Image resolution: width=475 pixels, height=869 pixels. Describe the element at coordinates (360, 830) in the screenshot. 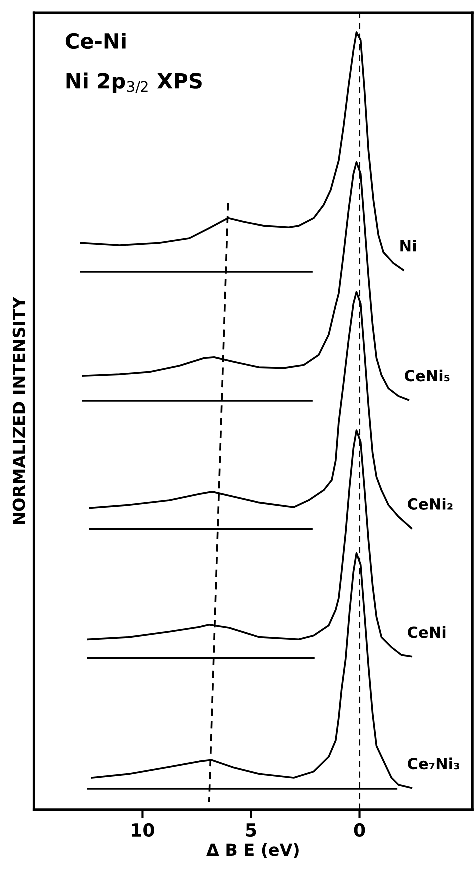

I see `x-tick-label: 0` at that location.